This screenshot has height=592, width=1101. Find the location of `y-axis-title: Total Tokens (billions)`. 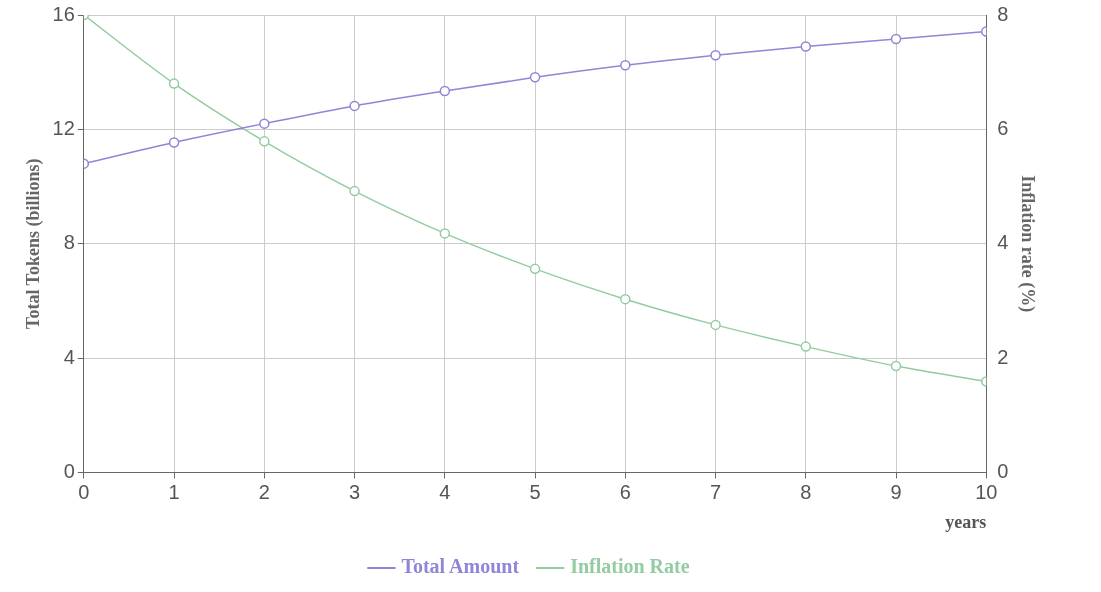

y-axis-title: Total Tokens (billions) is located at coordinates (34, 243).